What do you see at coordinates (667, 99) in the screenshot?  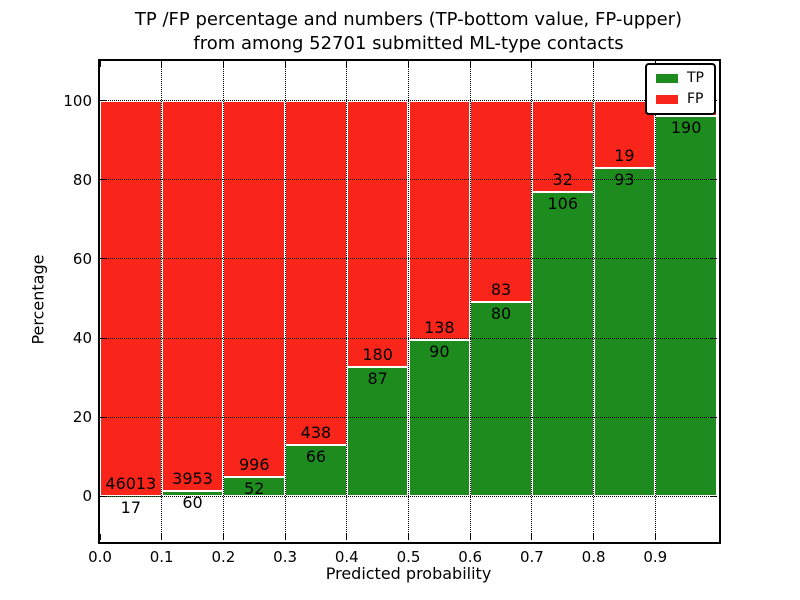 I see `legend-swatch-fp` at bounding box center [667, 99].